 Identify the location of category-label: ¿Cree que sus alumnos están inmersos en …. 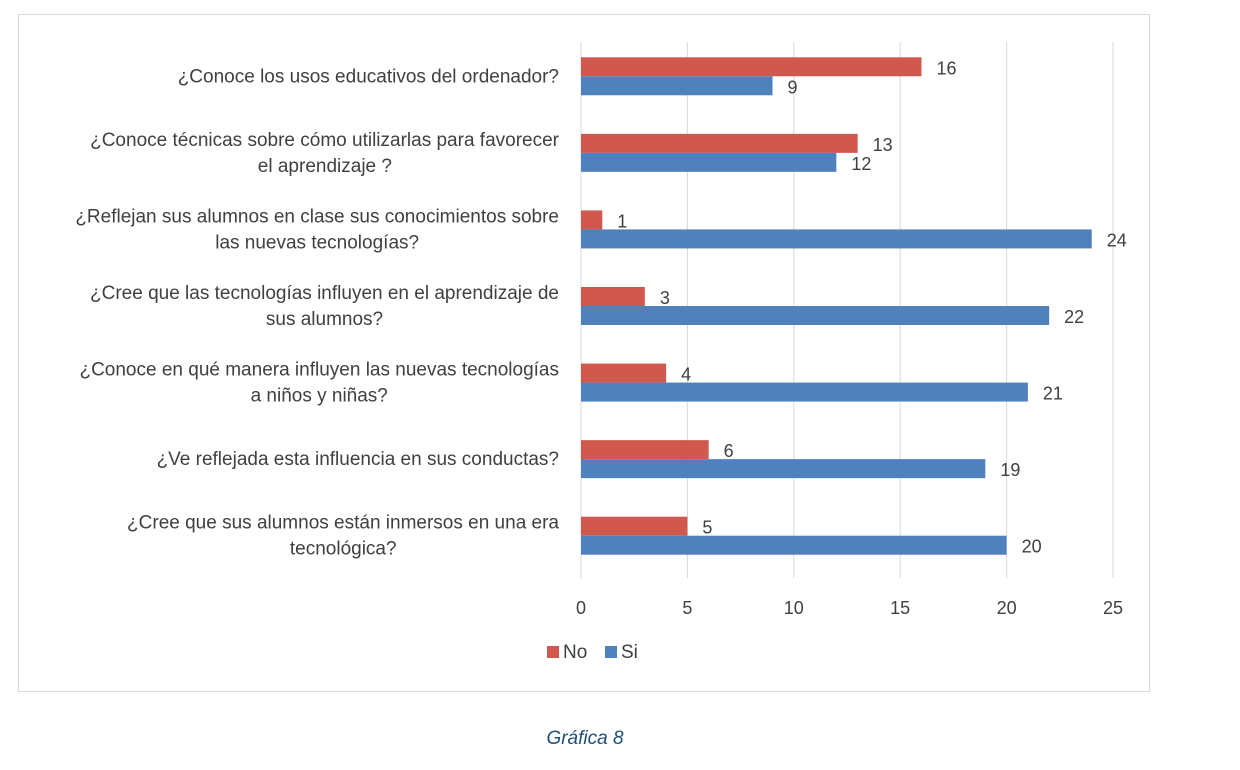
(343, 523).